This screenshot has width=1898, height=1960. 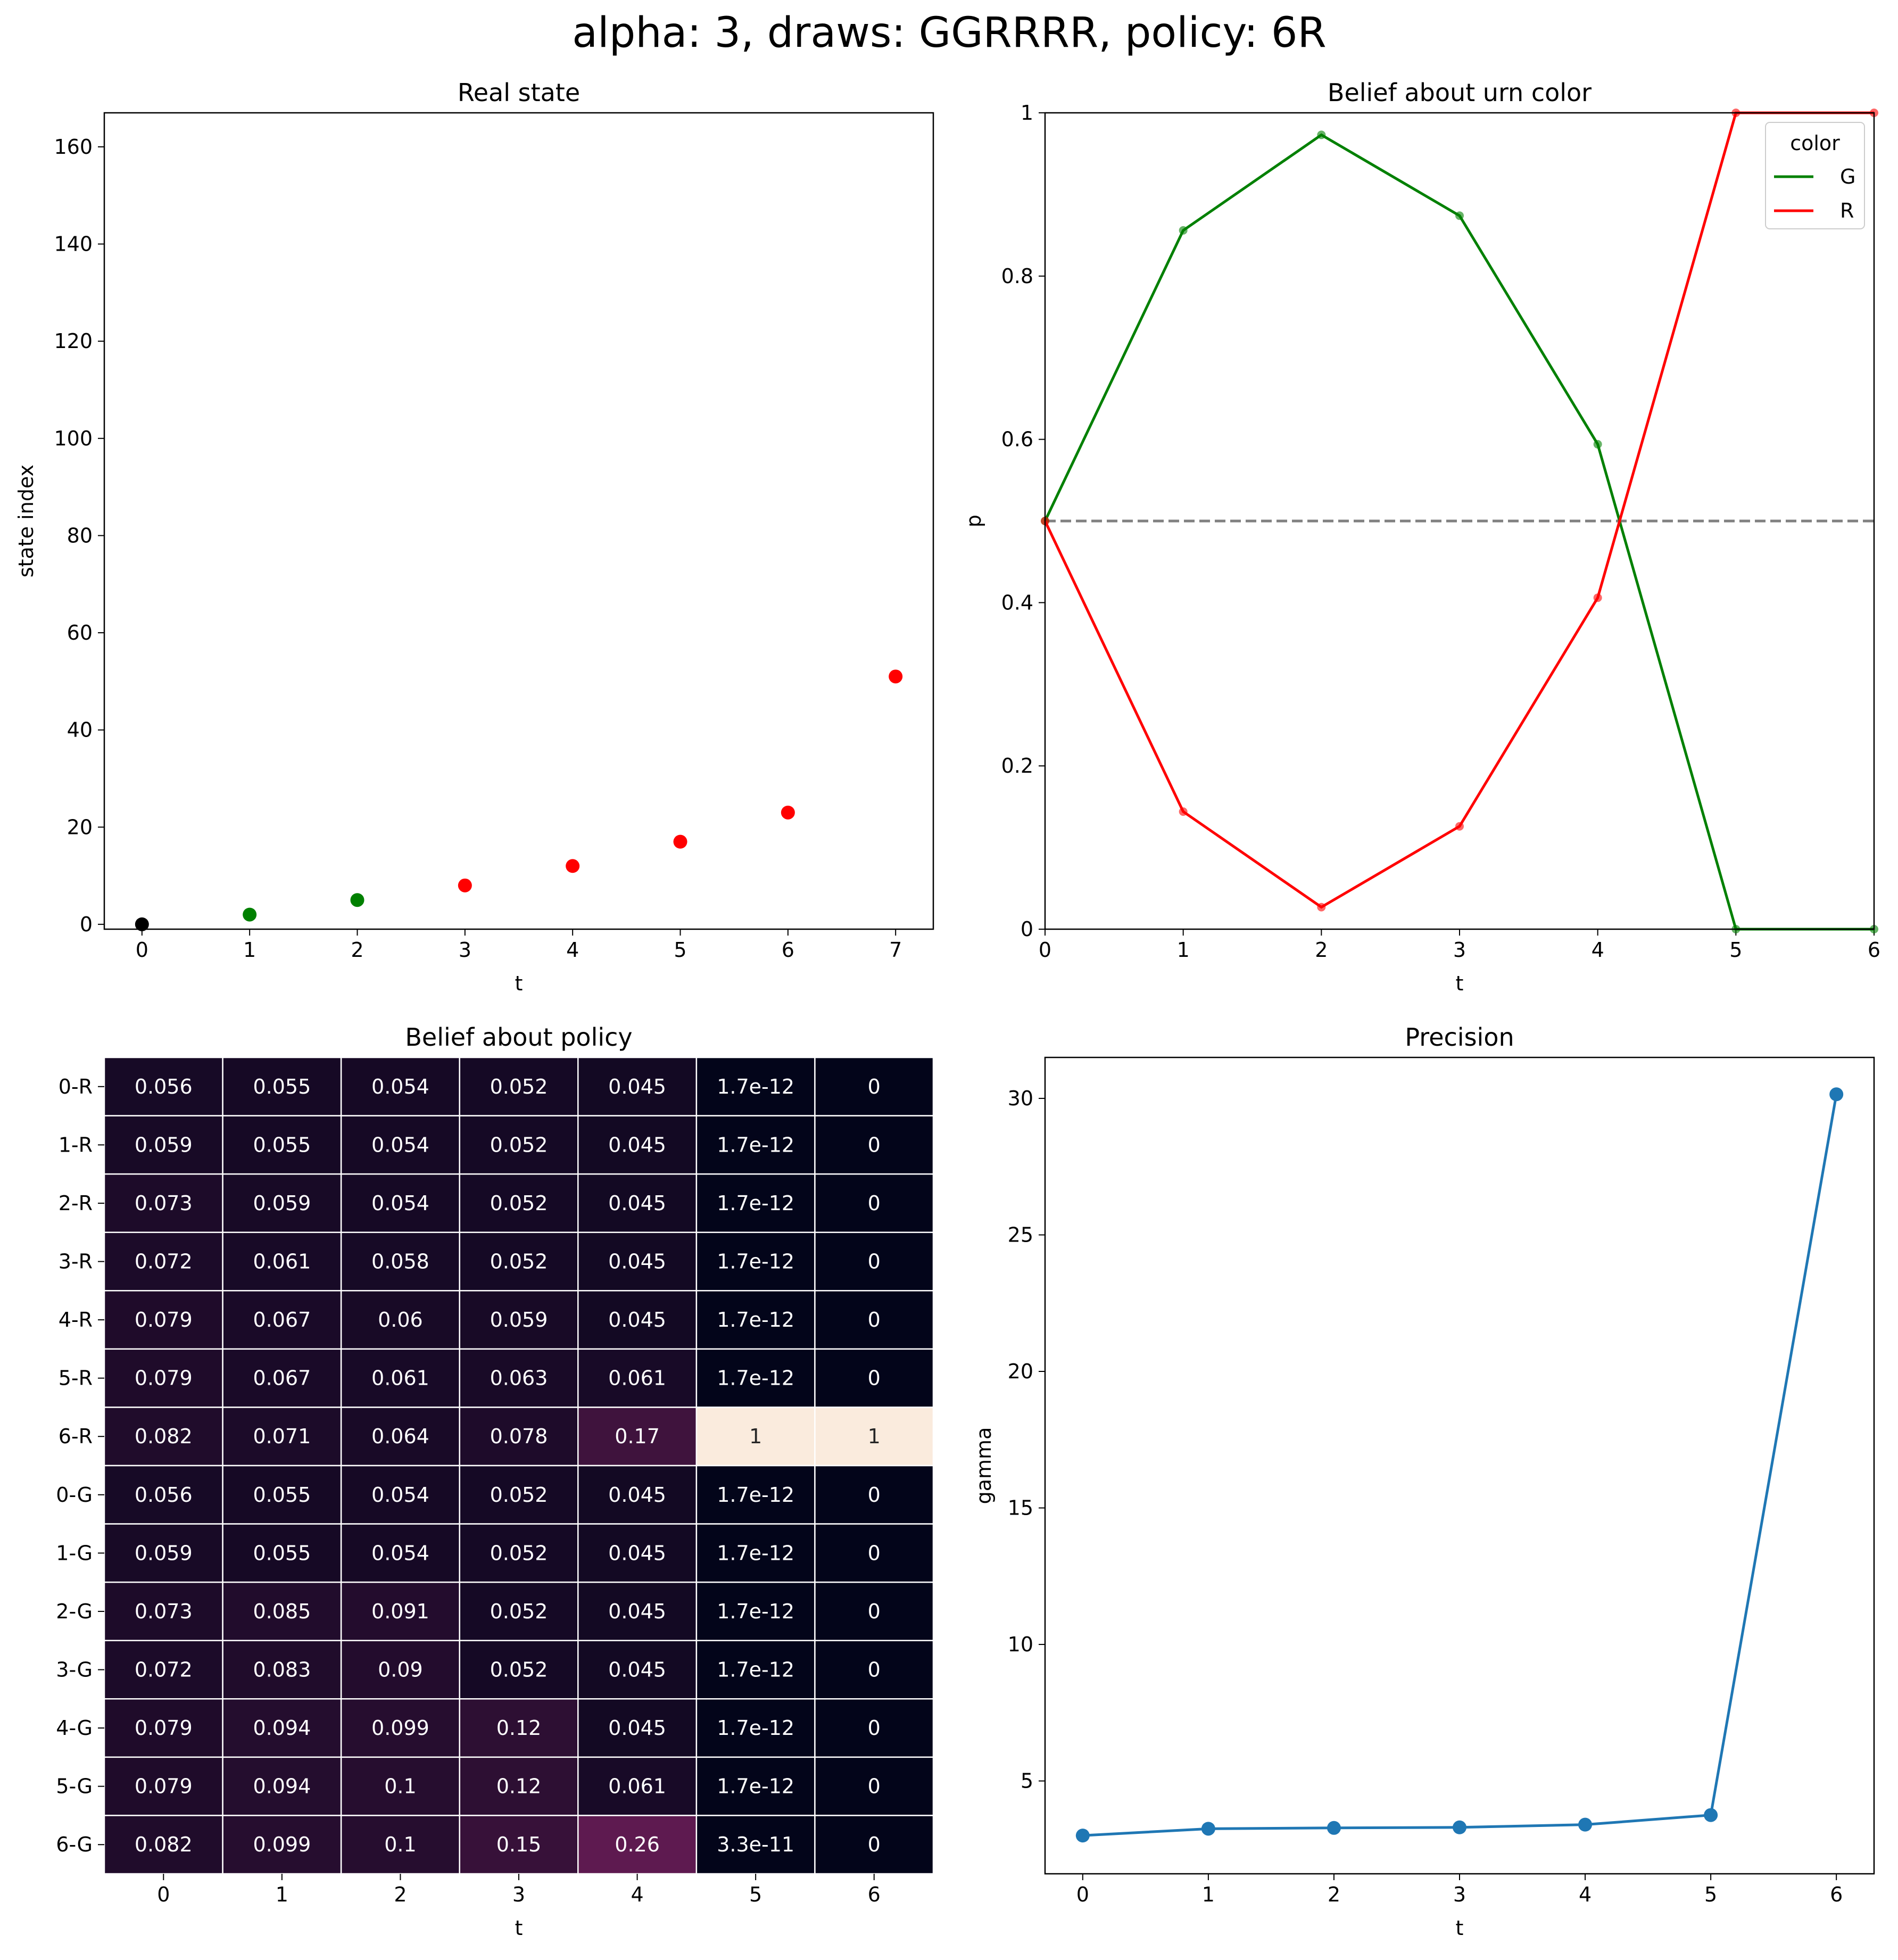 I want to click on heatmap-cell-label: 0.056, so click(x=164, y=1086).